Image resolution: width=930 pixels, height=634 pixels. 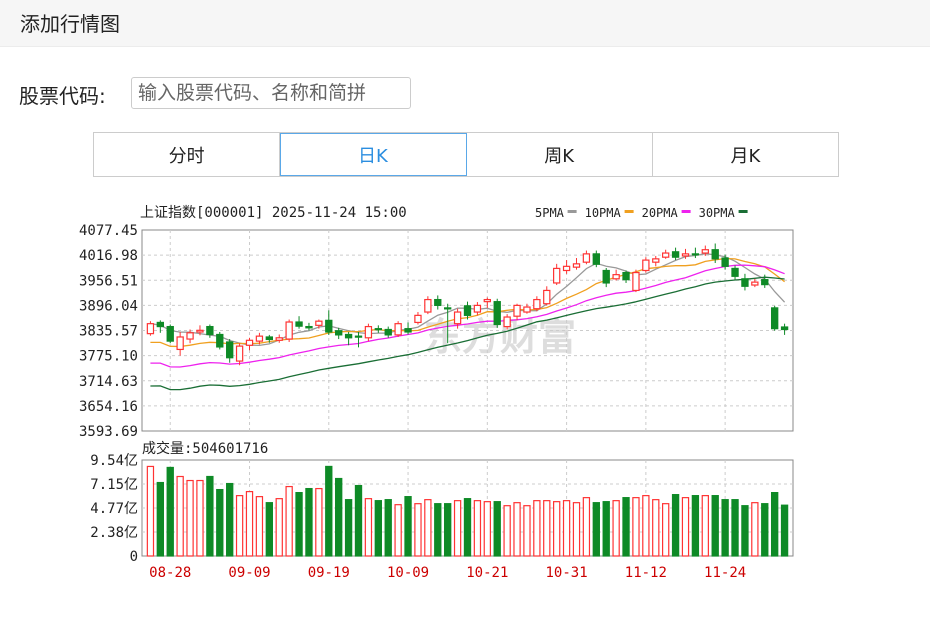 What do you see at coordinates (271, 93) in the screenshot?
I see `stock-code-input` at bounding box center [271, 93].